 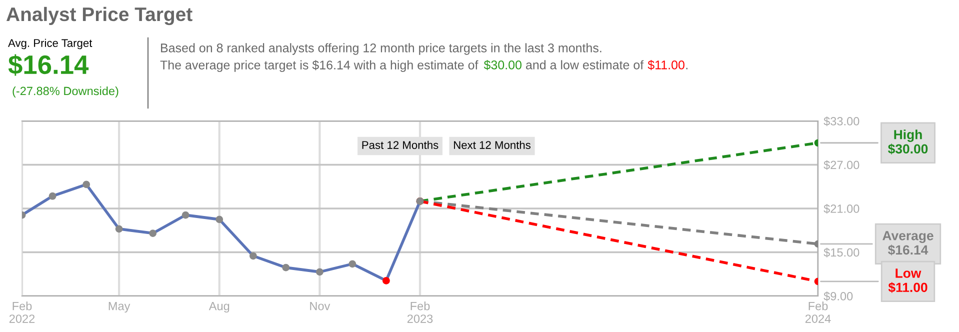 What do you see at coordinates (666, 65) in the screenshot?
I see `text: $11.00` at bounding box center [666, 65].